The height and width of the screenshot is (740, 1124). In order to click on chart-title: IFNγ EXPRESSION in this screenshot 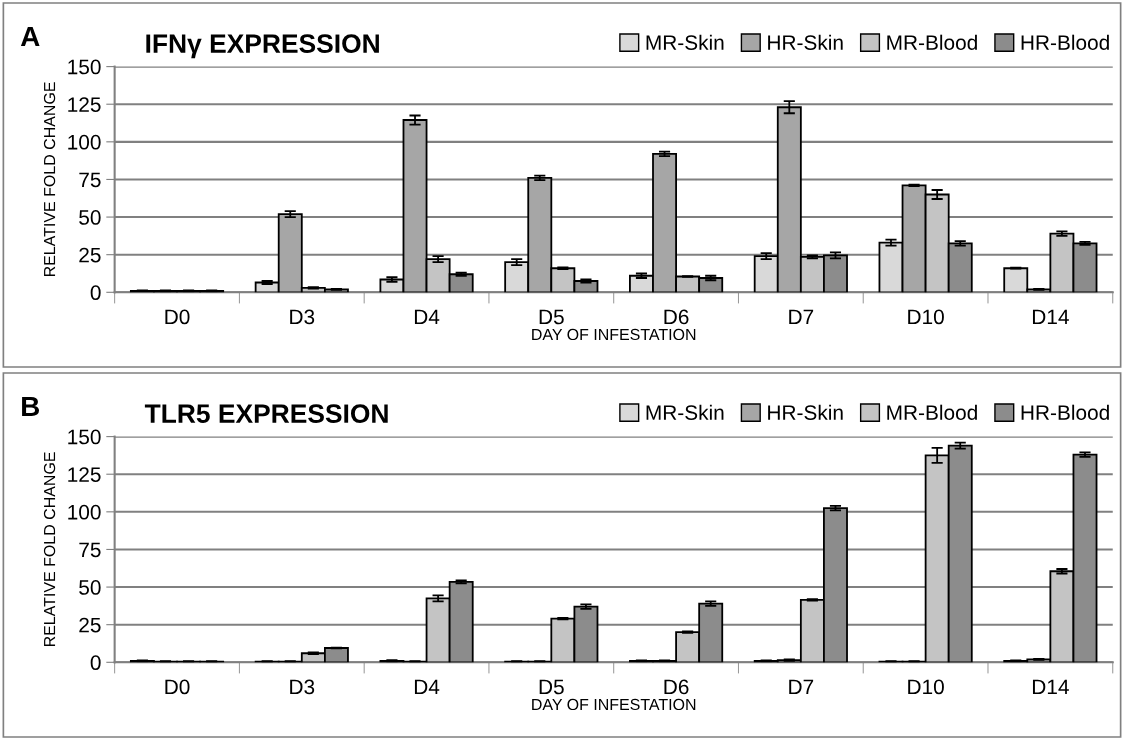, I will do `click(262, 46)`.